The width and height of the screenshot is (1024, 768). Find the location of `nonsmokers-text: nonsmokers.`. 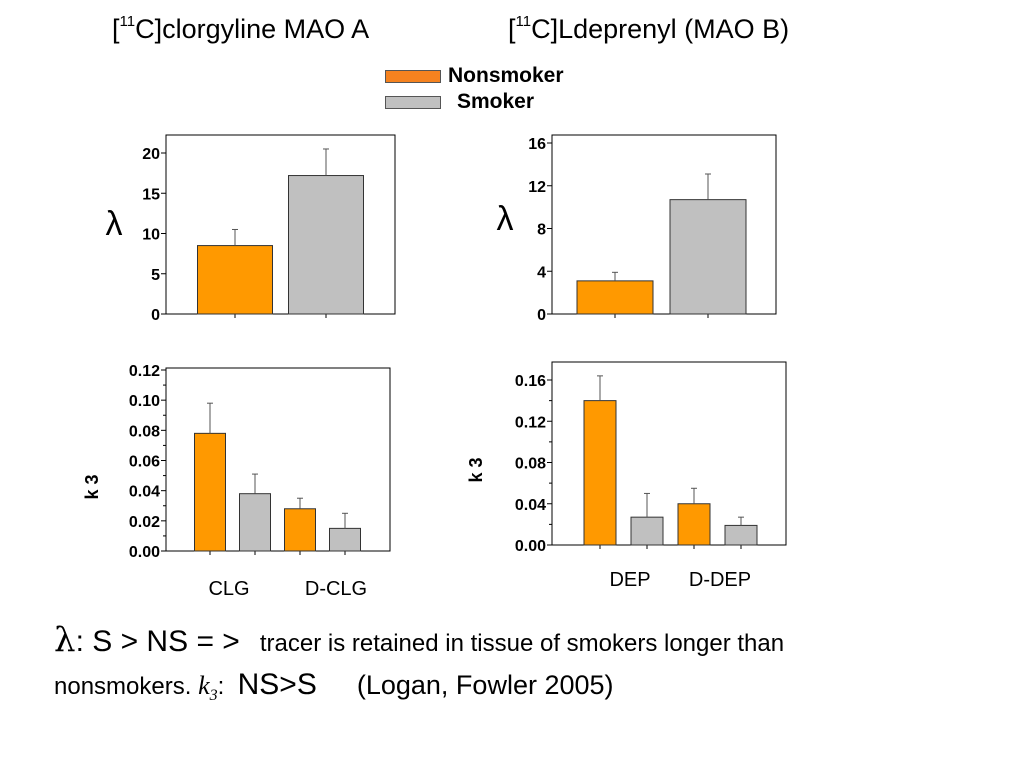

nonsmokers-text: nonsmokers. is located at coordinates (123, 686).